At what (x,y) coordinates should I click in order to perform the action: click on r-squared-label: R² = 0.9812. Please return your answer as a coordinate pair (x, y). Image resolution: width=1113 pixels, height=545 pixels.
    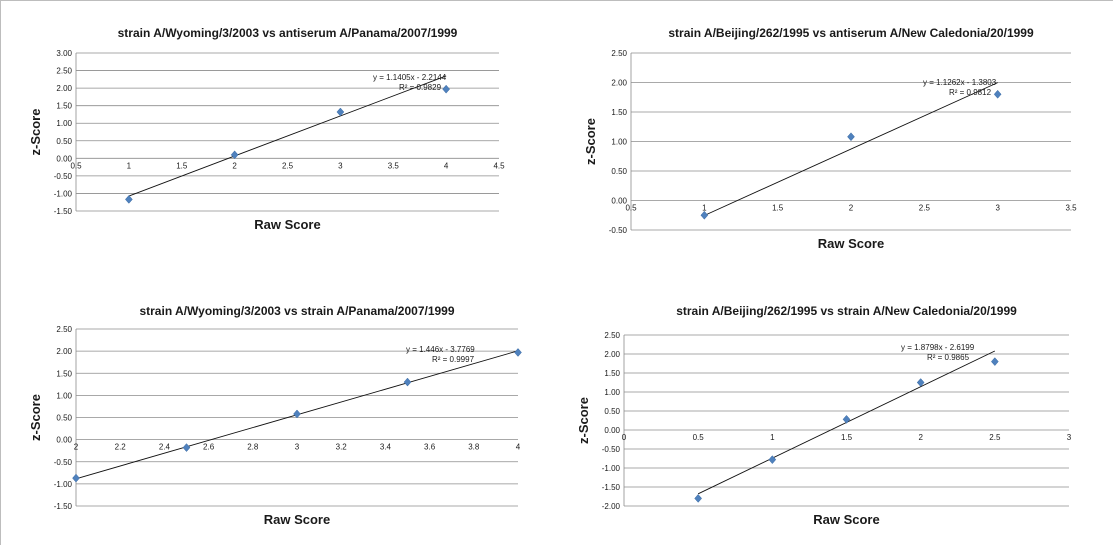
    Looking at the image, I should click on (970, 92).